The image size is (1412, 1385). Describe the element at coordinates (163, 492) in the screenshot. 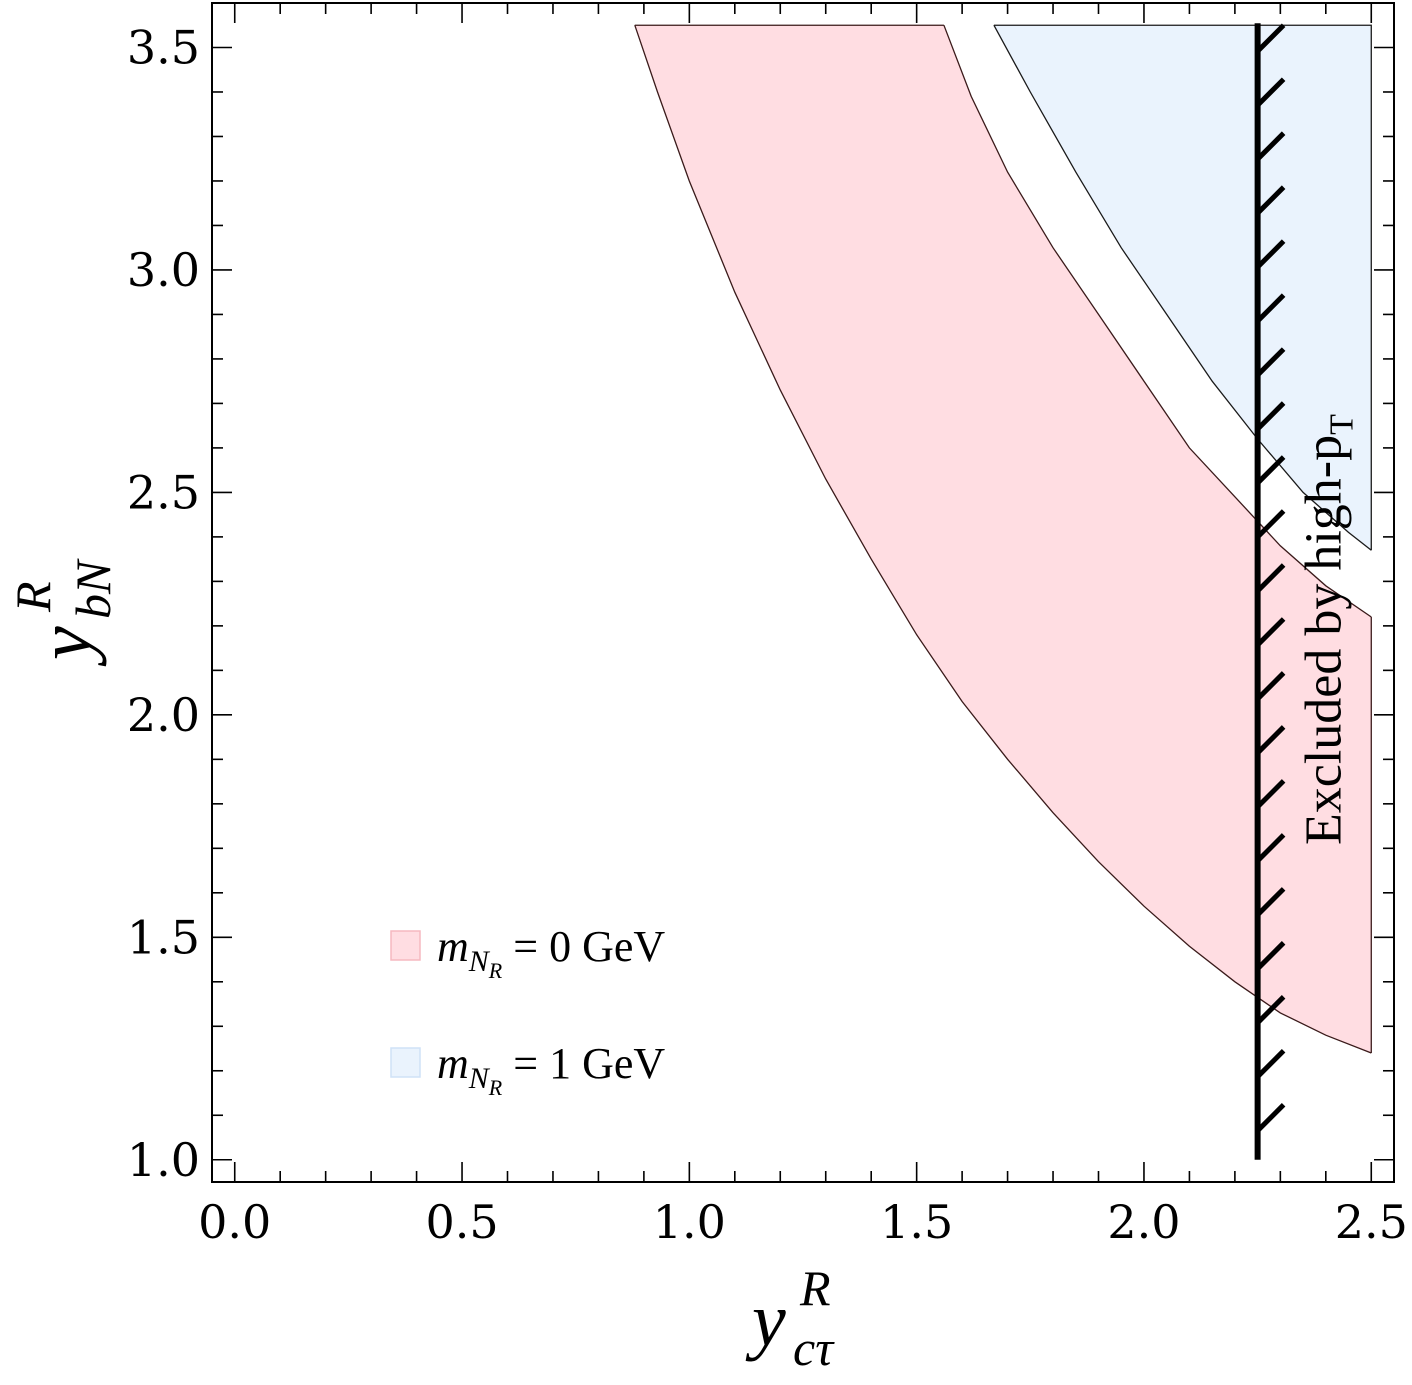

I see `y-tick-label: 2.5` at that location.